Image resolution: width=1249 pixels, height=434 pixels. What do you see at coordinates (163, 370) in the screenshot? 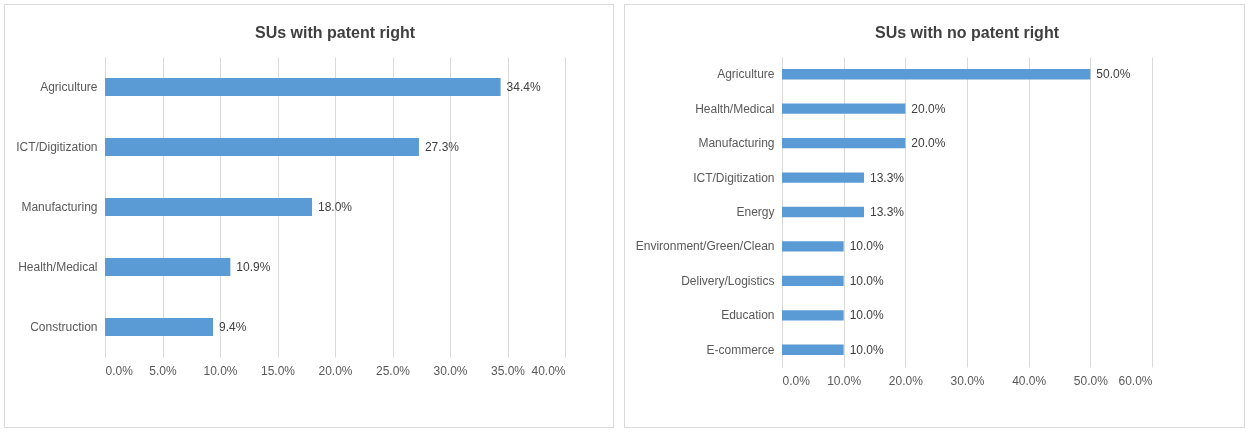
I see `x-tick-label: 5.0%` at bounding box center [163, 370].